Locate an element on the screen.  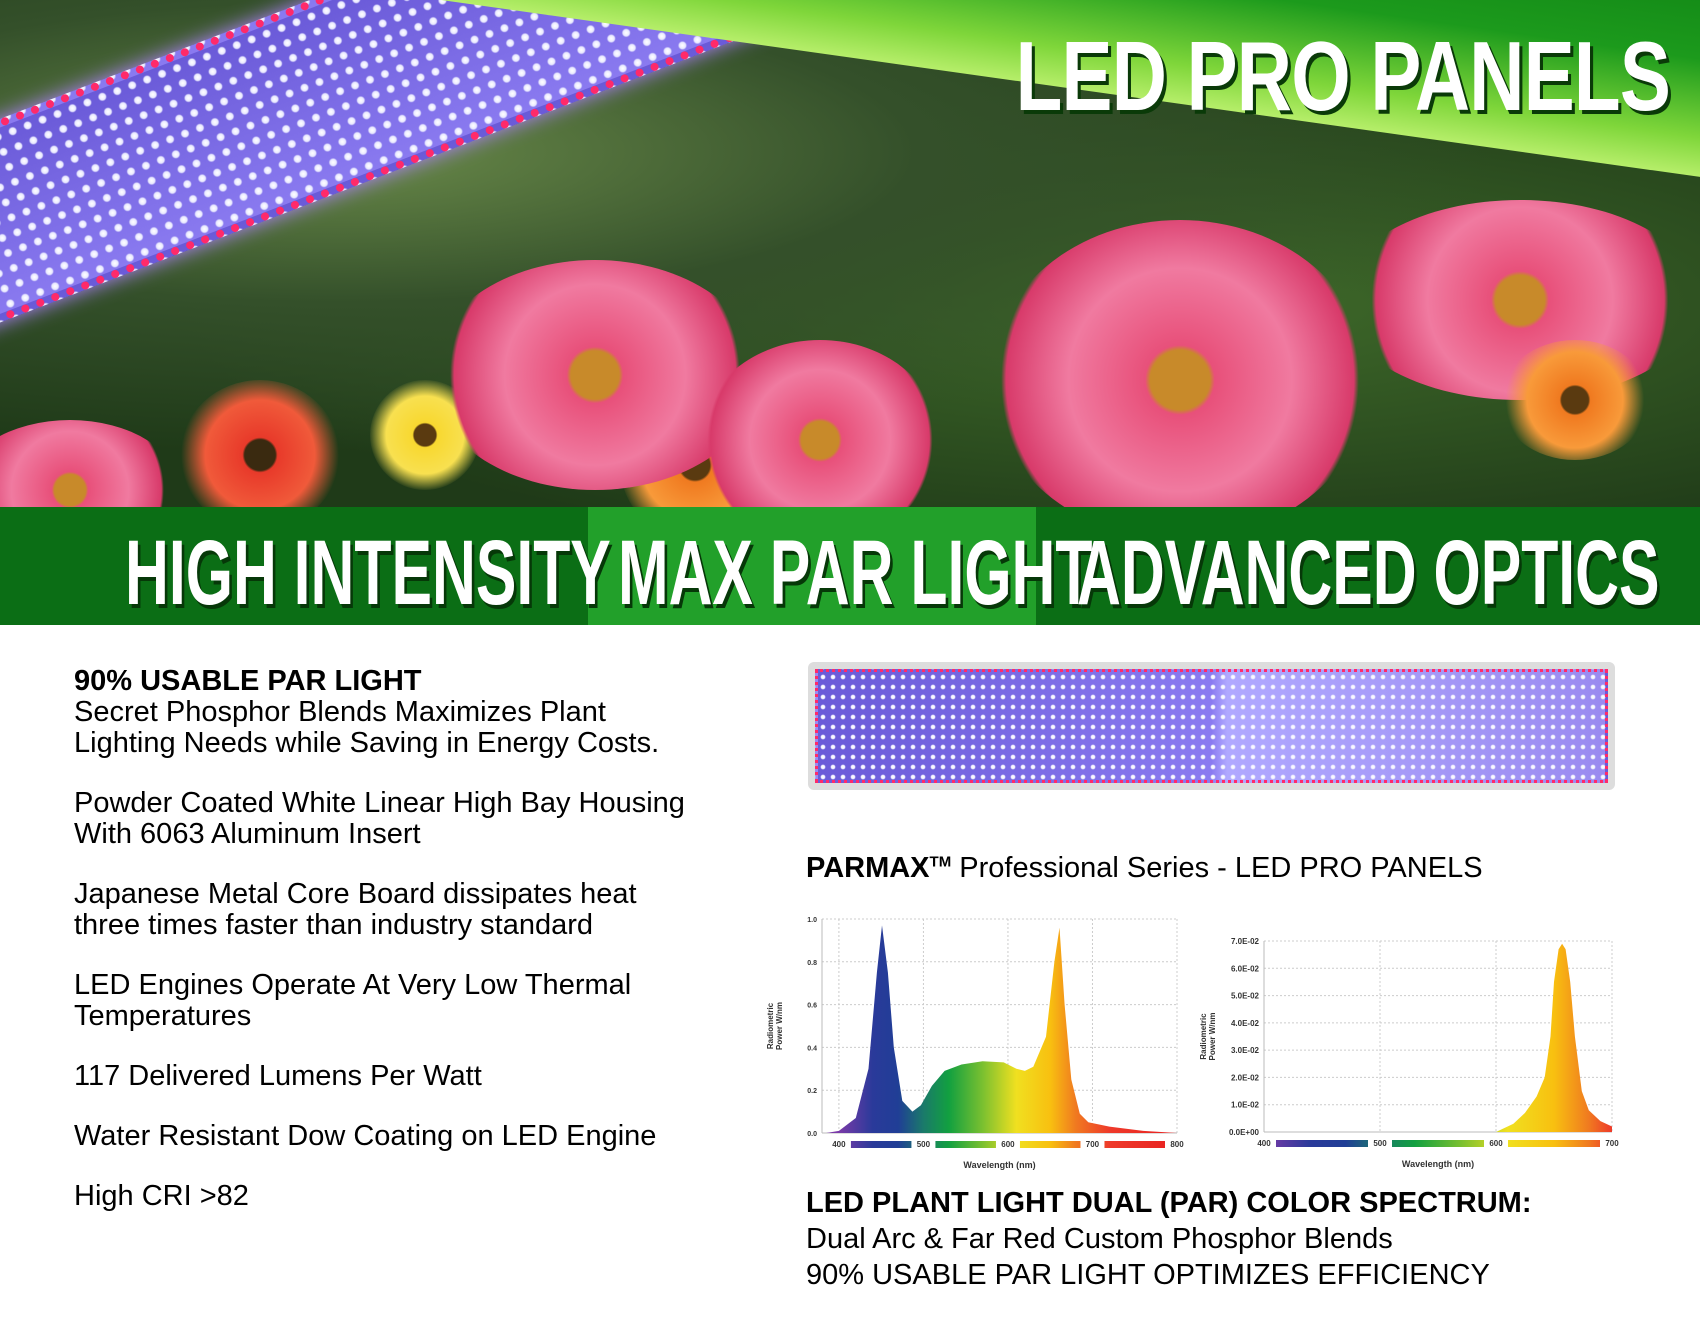
y-tick-label: 3.0E-02 is located at coordinates (1245, 1050).